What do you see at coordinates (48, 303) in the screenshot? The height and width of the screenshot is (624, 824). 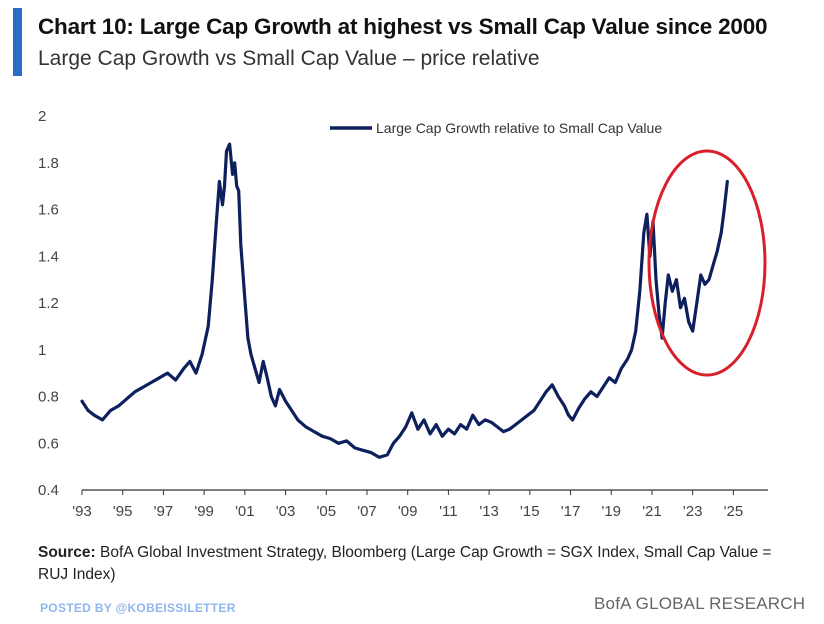 I see `y-tick-label: 1.2` at bounding box center [48, 303].